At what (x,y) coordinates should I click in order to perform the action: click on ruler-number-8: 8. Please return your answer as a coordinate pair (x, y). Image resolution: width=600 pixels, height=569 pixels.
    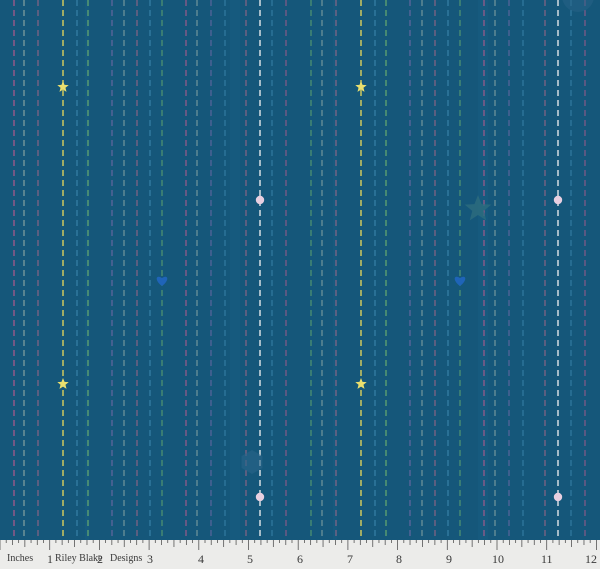
    Looking at the image, I should click on (399, 559).